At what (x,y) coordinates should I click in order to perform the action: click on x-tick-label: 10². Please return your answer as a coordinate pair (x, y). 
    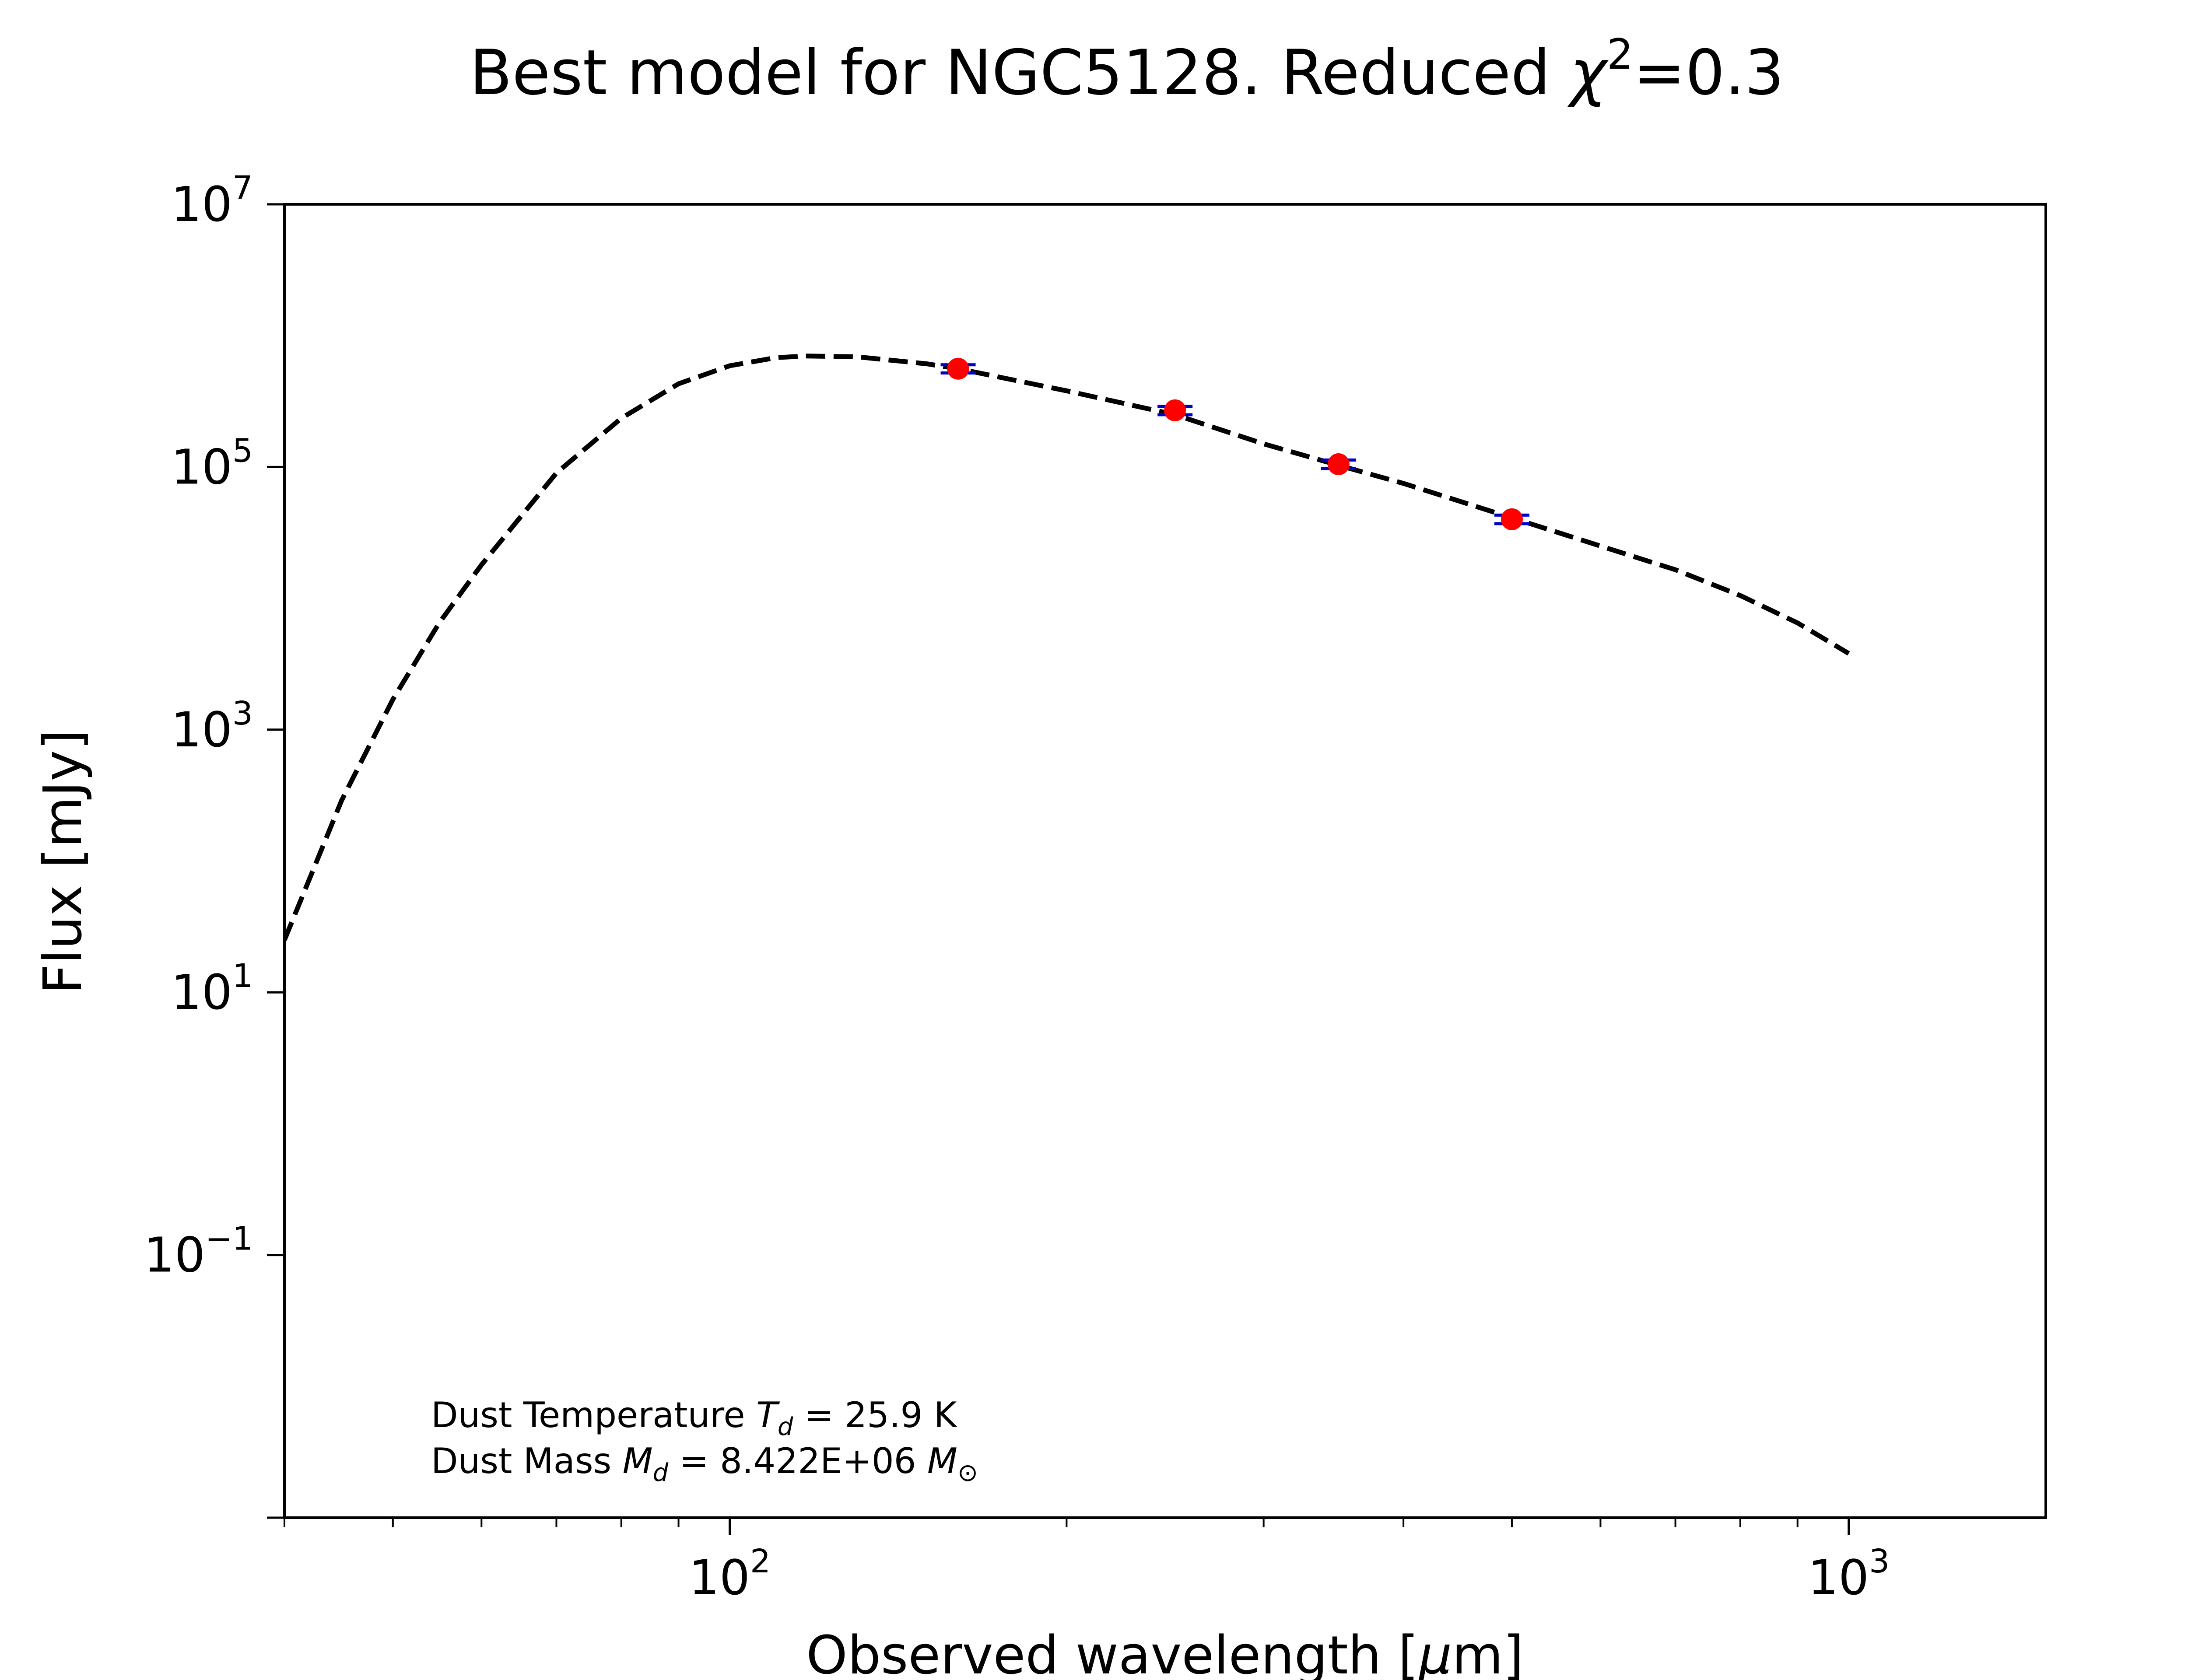
    Looking at the image, I should click on (730, 1574).